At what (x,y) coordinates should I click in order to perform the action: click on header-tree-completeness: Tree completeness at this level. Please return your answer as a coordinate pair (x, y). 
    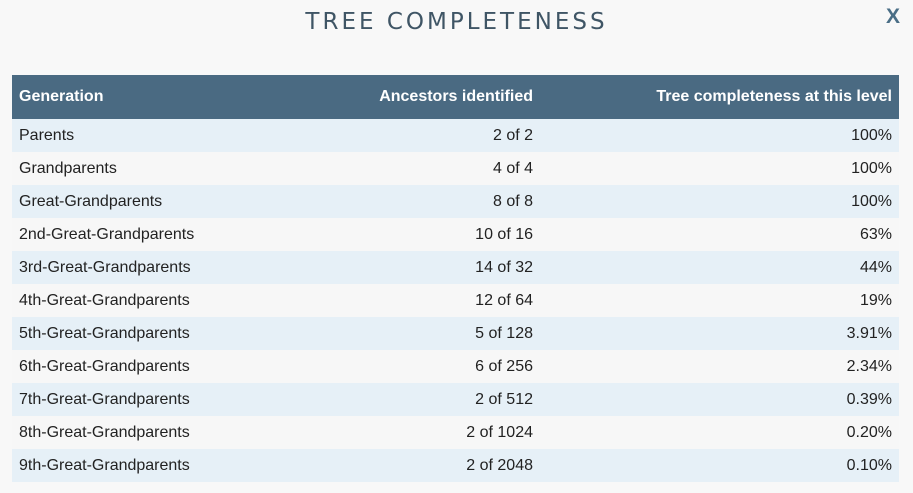
    Looking at the image, I should click on (774, 96).